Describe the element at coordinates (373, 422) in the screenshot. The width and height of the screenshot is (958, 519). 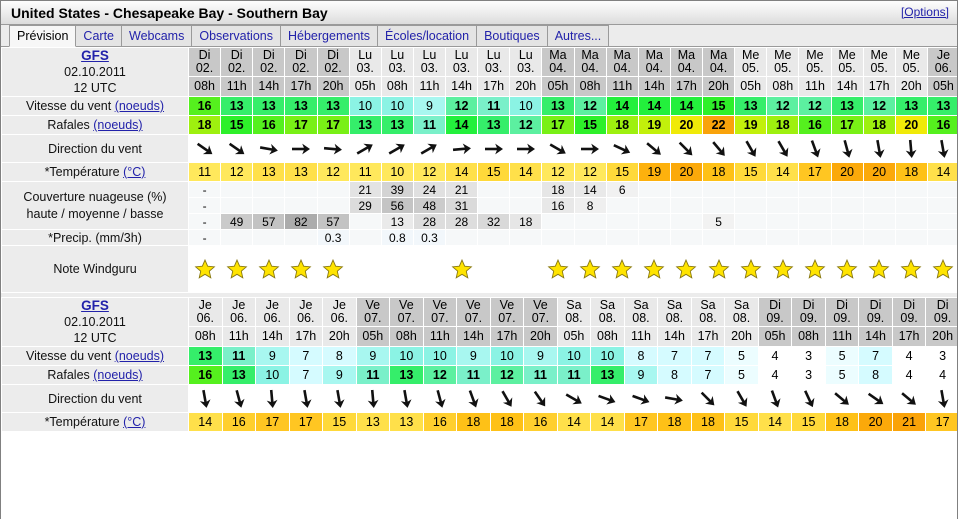
I see `temperature-cell: 13` at that location.